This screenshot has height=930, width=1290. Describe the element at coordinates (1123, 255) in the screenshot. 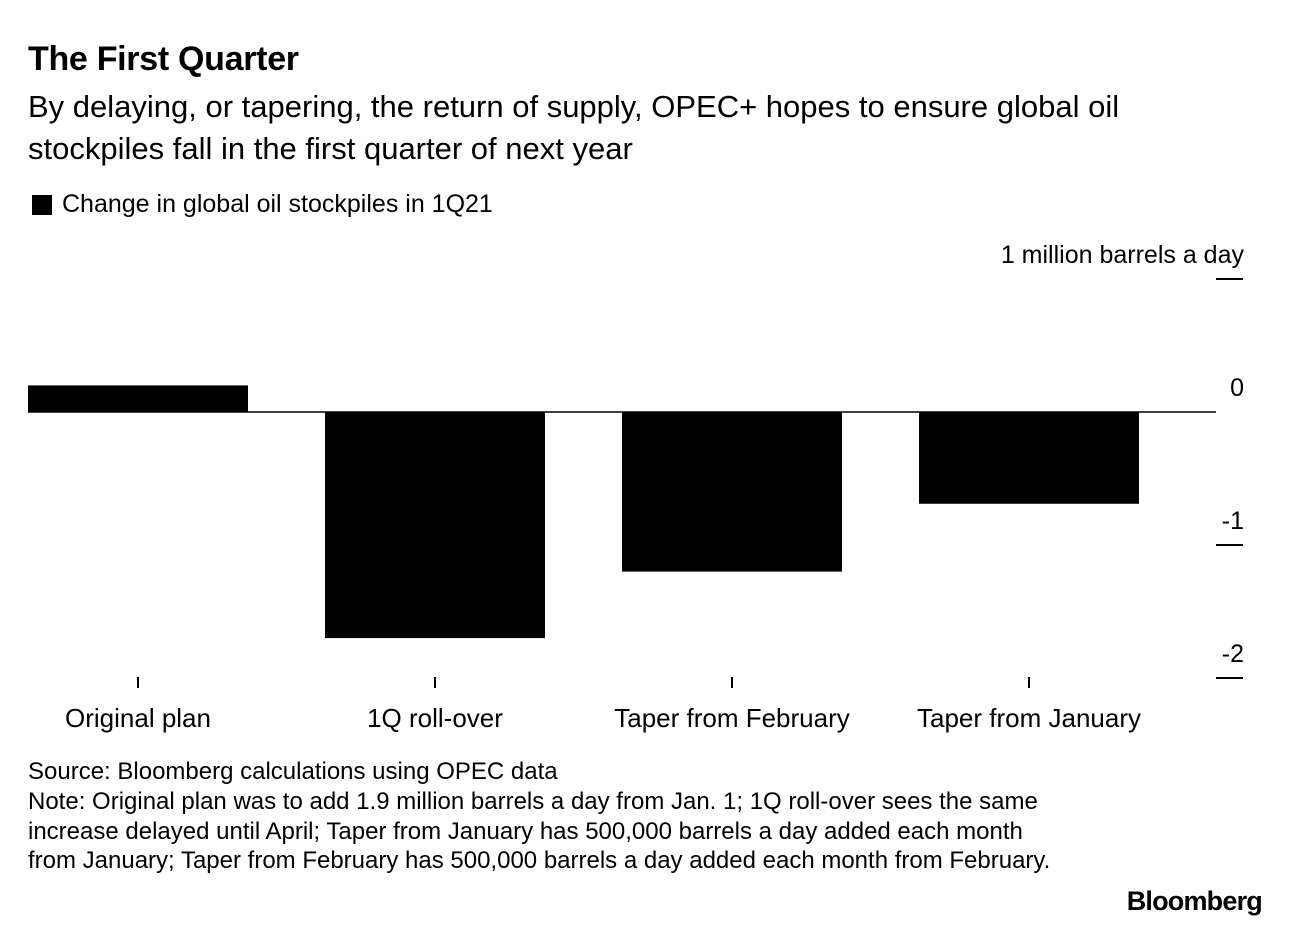

I see `y-tick-label: 1 million barrels a day` at that location.